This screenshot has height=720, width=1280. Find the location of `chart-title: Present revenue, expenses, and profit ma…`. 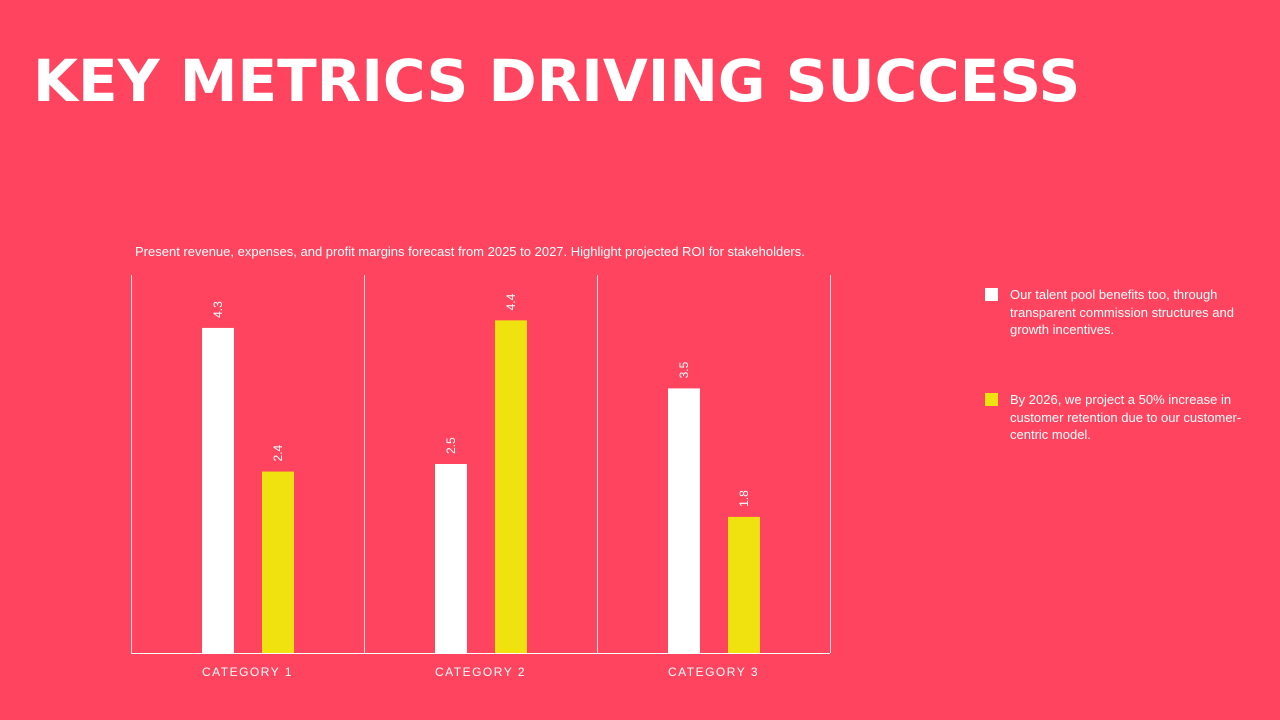

chart-title: Present revenue, expenses, and profit ma… is located at coordinates (470, 251).